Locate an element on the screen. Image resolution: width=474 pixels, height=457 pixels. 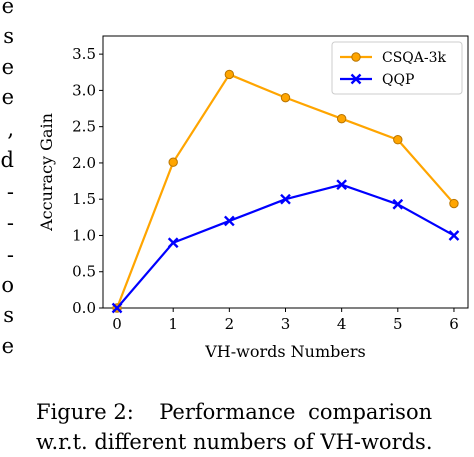
caption-line-1: Figure 2: Performance comparison is located at coordinates (255, 412).